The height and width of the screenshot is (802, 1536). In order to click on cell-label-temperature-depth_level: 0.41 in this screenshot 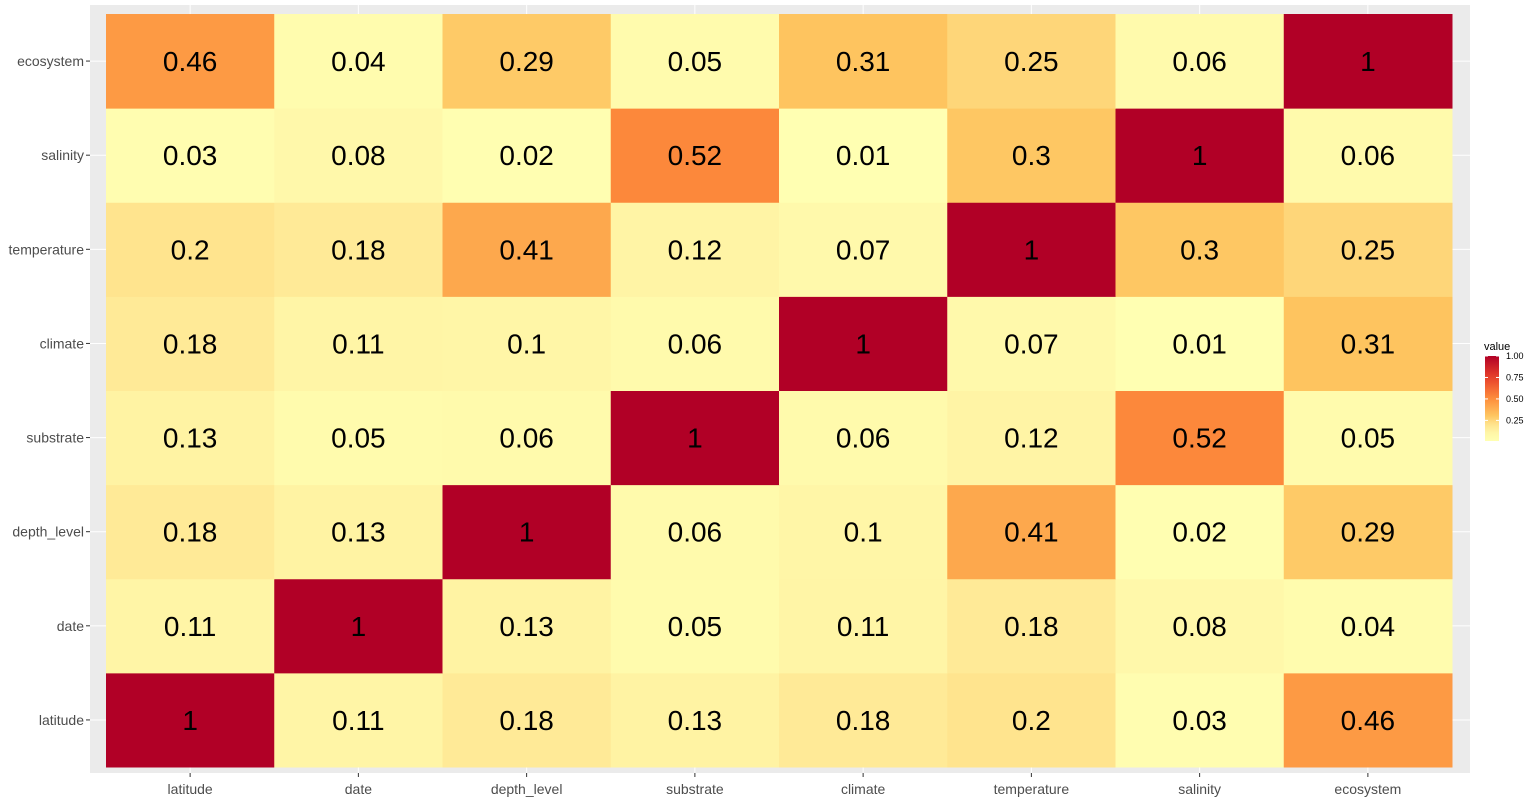, I will do `click(526, 249)`.